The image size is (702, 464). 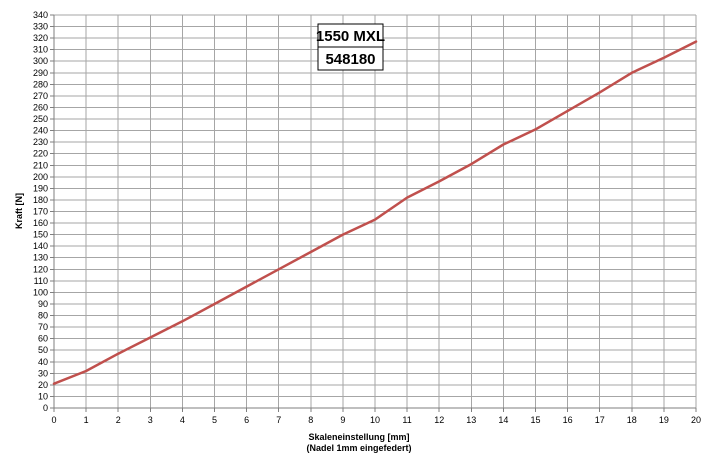 What do you see at coordinates (696, 420) in the screenshot?
I see `x-tick-label: 20` at bounding box center [696, 420].